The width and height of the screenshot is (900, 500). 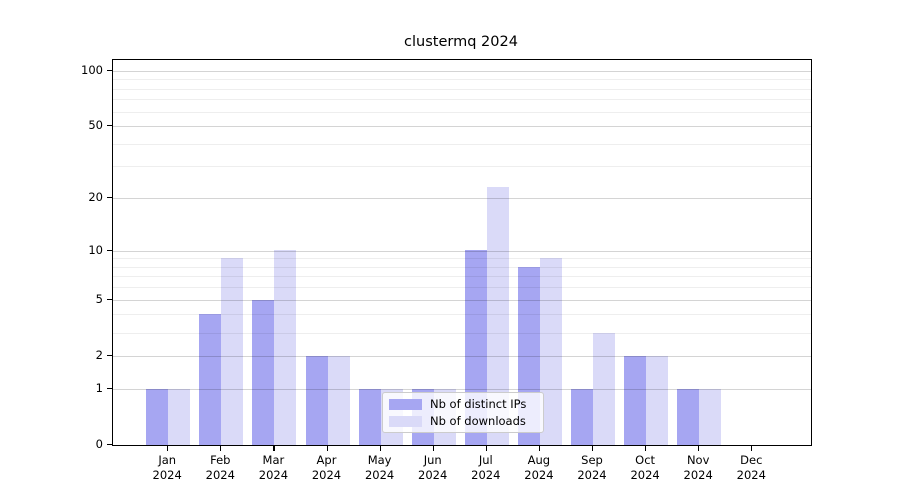 I want to click on x-tick-oct, so click(x=646, y=448).